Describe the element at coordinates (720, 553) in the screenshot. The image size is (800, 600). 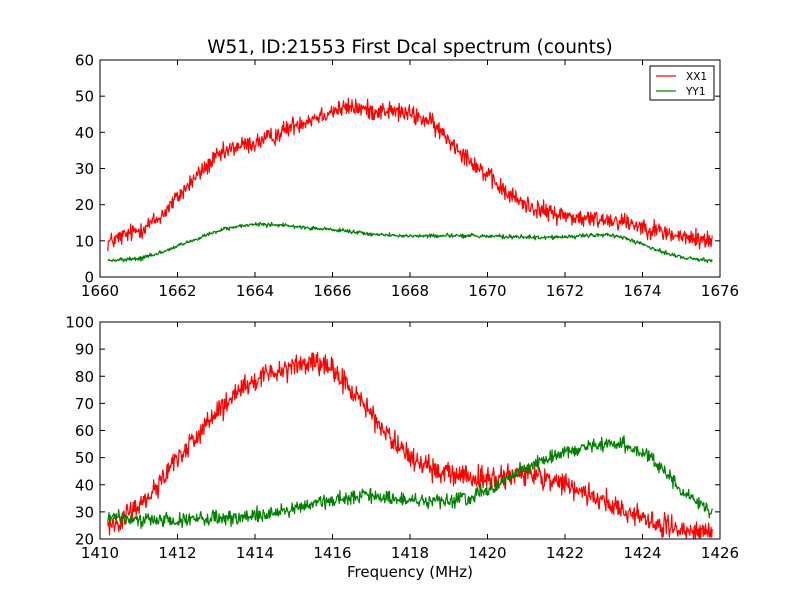
I see `x-tick-label: 1426` at that location.